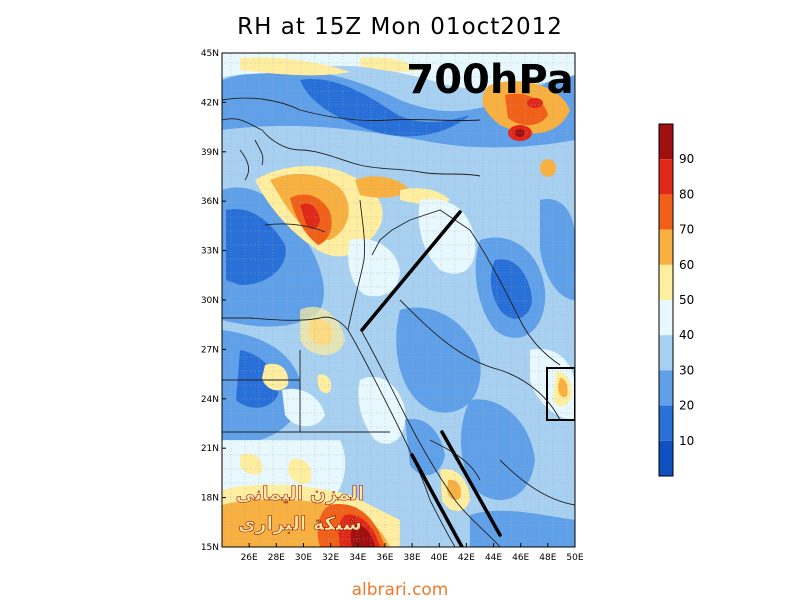 The height and width of the screenshot is (600, 800). I want to click on lat-tick-label: 21N, so click(210, 449).